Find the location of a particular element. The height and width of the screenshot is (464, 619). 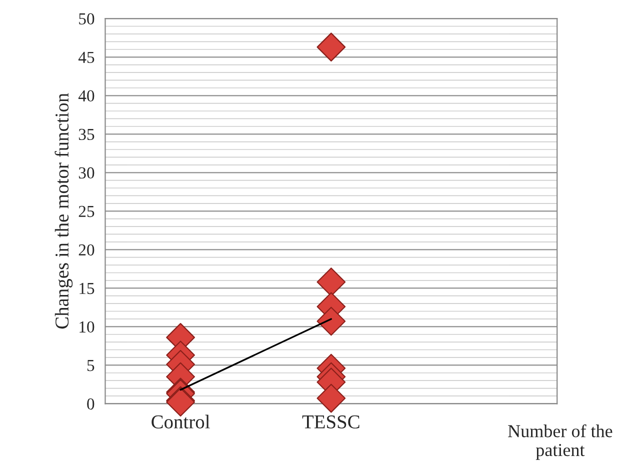

y-tick-label: 10 is located at coordinates (87, 327).